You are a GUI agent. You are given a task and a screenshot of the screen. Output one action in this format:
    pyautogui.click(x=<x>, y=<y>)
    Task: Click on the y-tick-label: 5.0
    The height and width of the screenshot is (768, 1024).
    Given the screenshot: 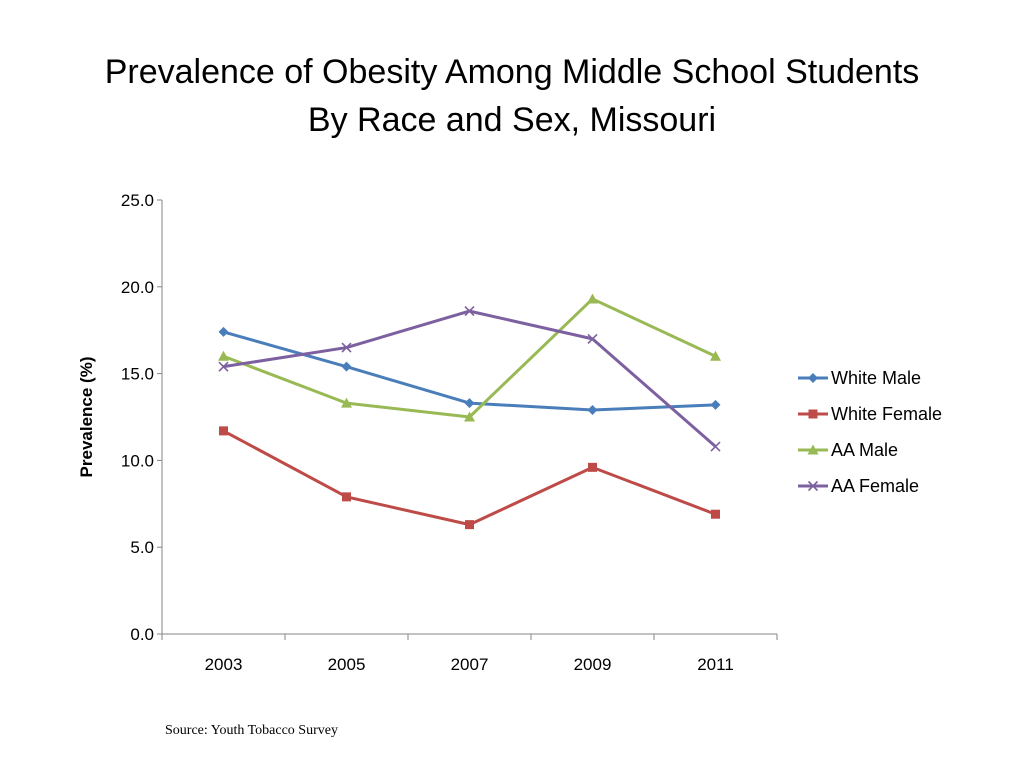 What is the action you would take?
    pyautogui.click(x=142, y=547)
    